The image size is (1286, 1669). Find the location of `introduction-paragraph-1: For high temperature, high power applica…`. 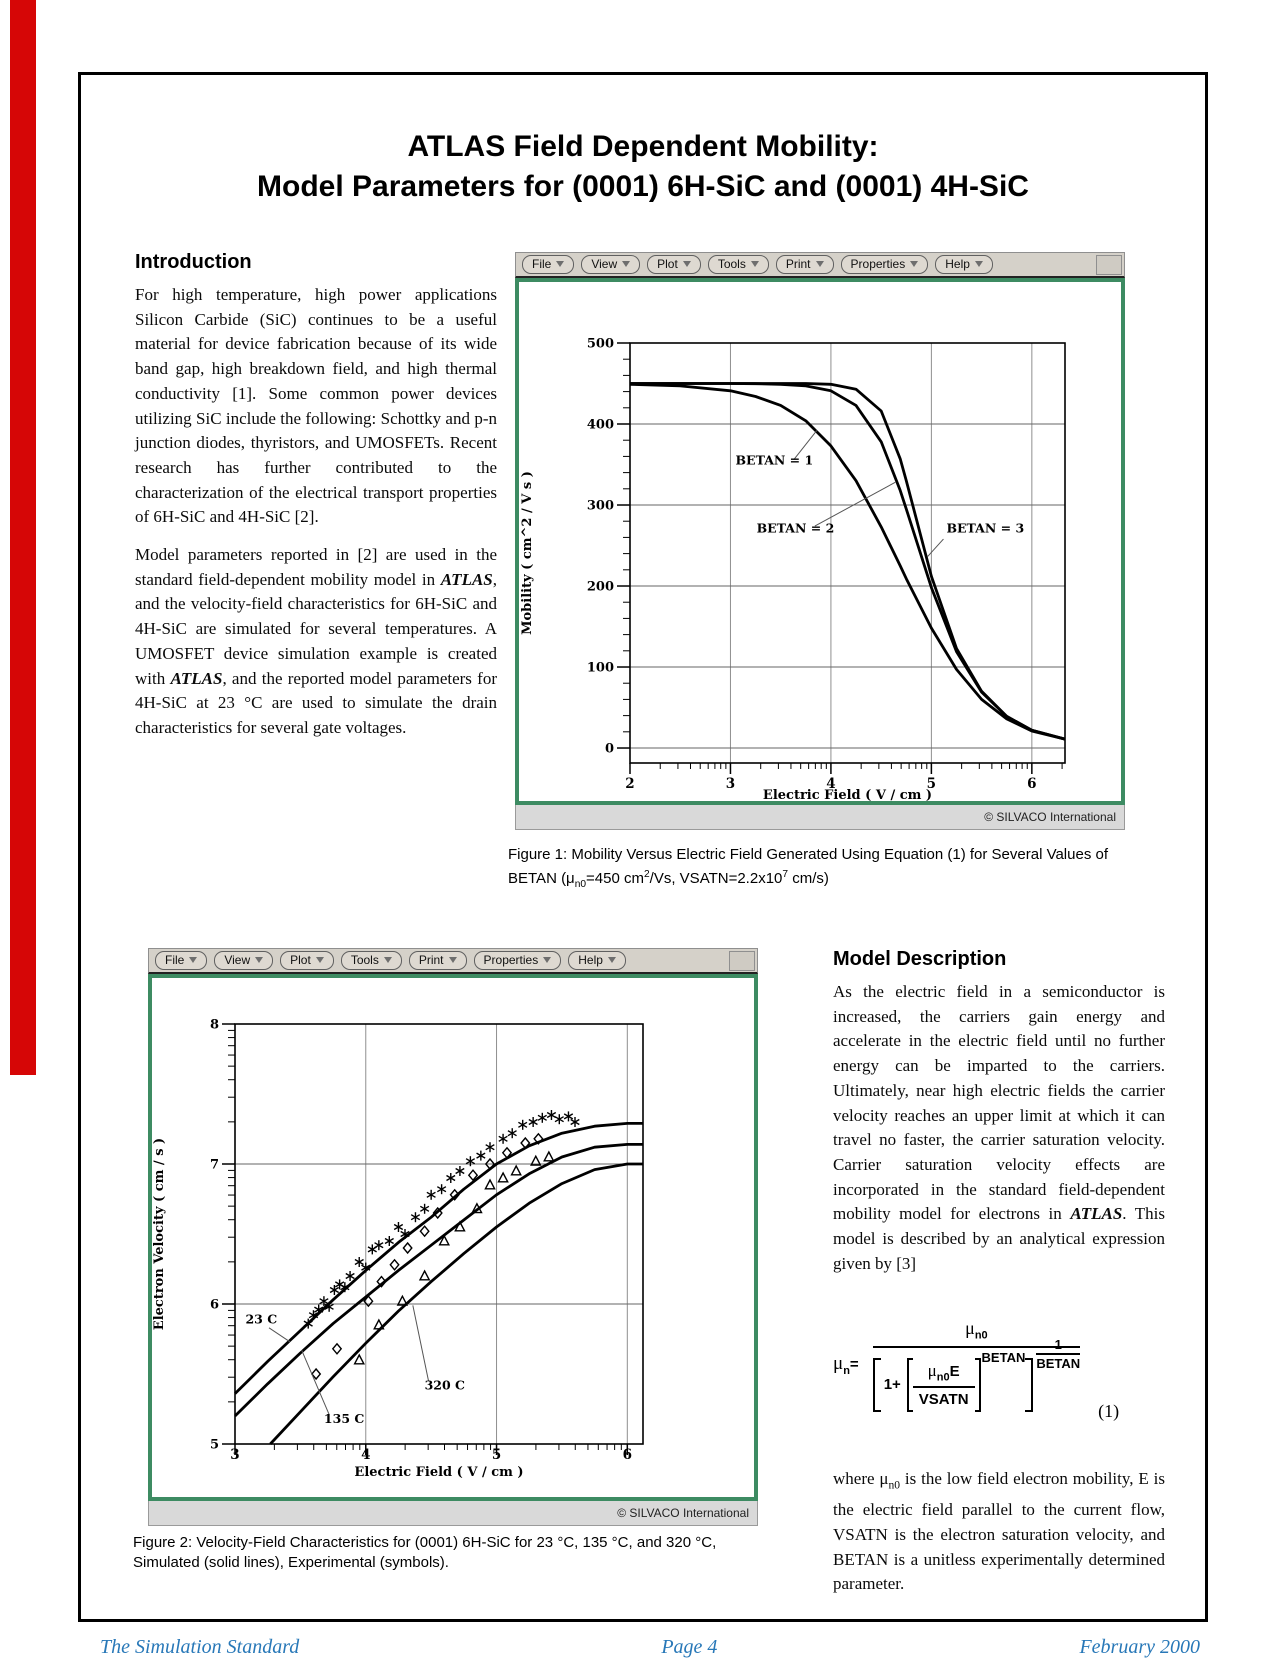

introduction-paragraph-1: For high temperature, high power applica… is located at coordinates (316, 406).